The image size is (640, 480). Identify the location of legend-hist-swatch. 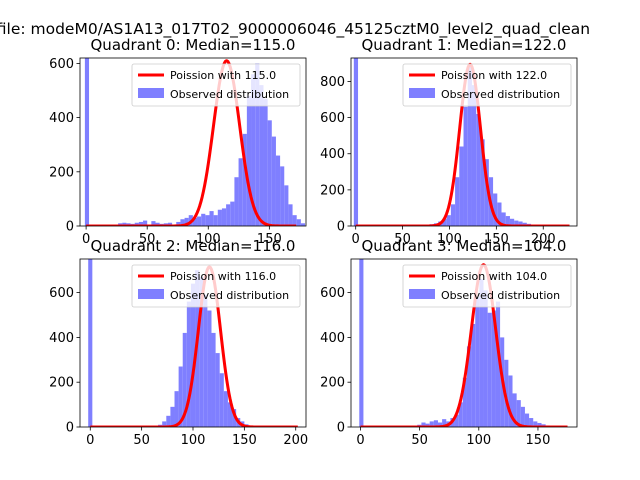
(151, 294).